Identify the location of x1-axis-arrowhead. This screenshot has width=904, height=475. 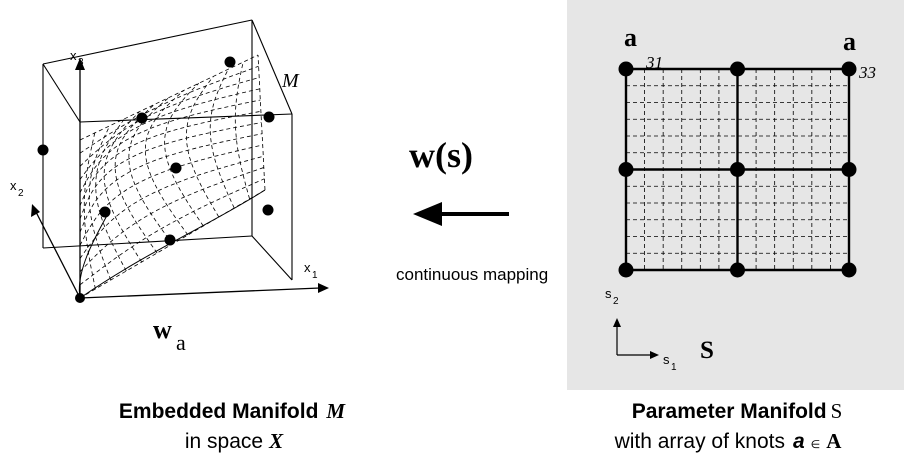
(323, 288).